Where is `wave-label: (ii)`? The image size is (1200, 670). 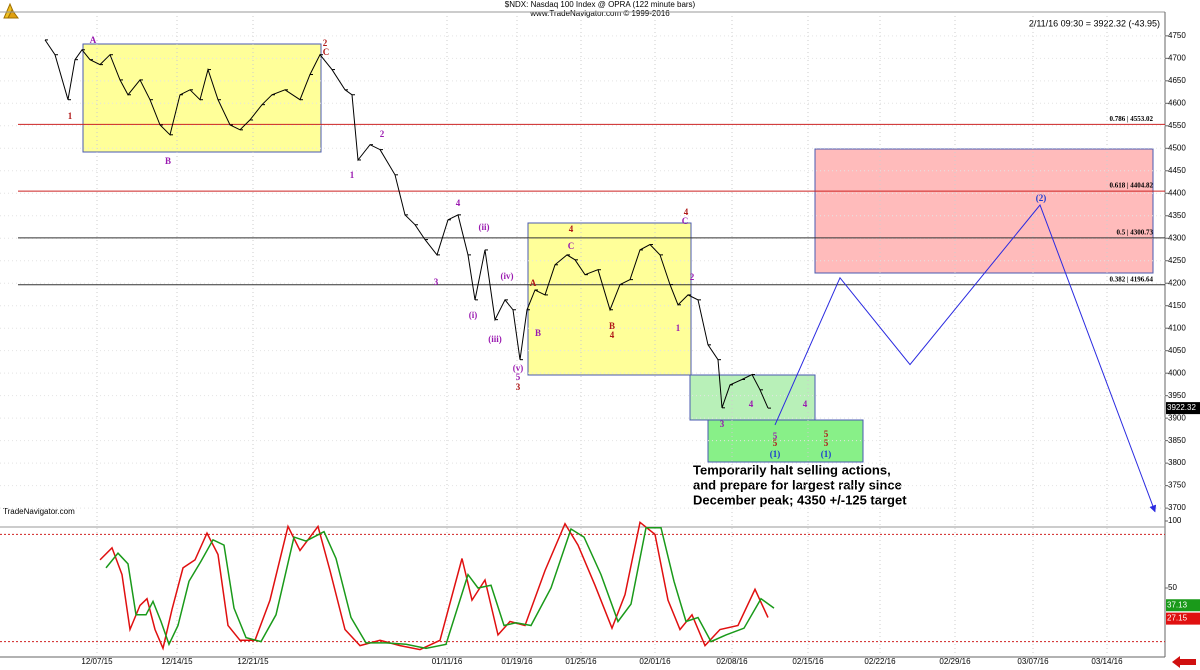
wave-label: (ii) is located at coordinates (484, 227).